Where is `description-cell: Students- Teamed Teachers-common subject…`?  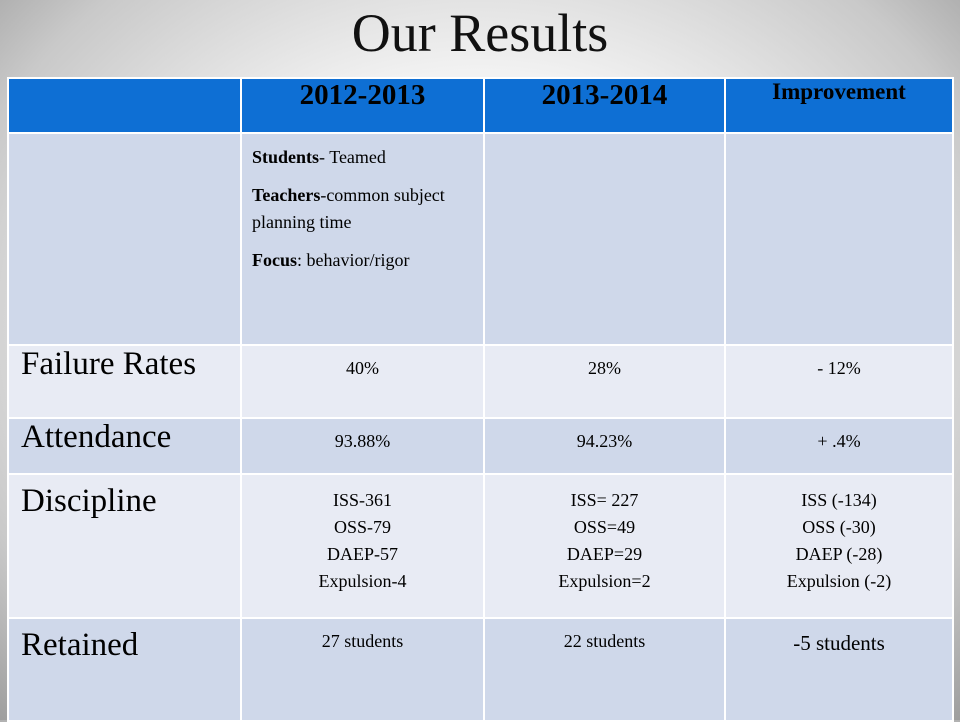
description-cell: Students- Teamed Teachers-common subject… is located at coordinates (362, 239).